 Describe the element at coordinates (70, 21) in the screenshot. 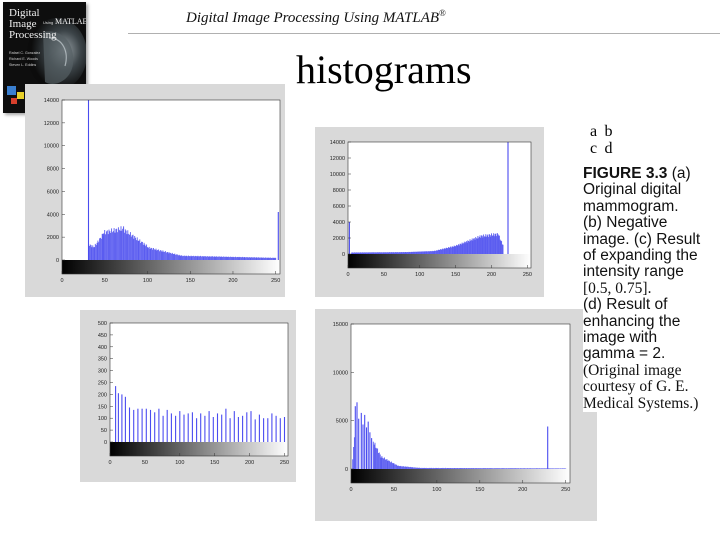

I see `book-matlab: MATLAB` at that location.